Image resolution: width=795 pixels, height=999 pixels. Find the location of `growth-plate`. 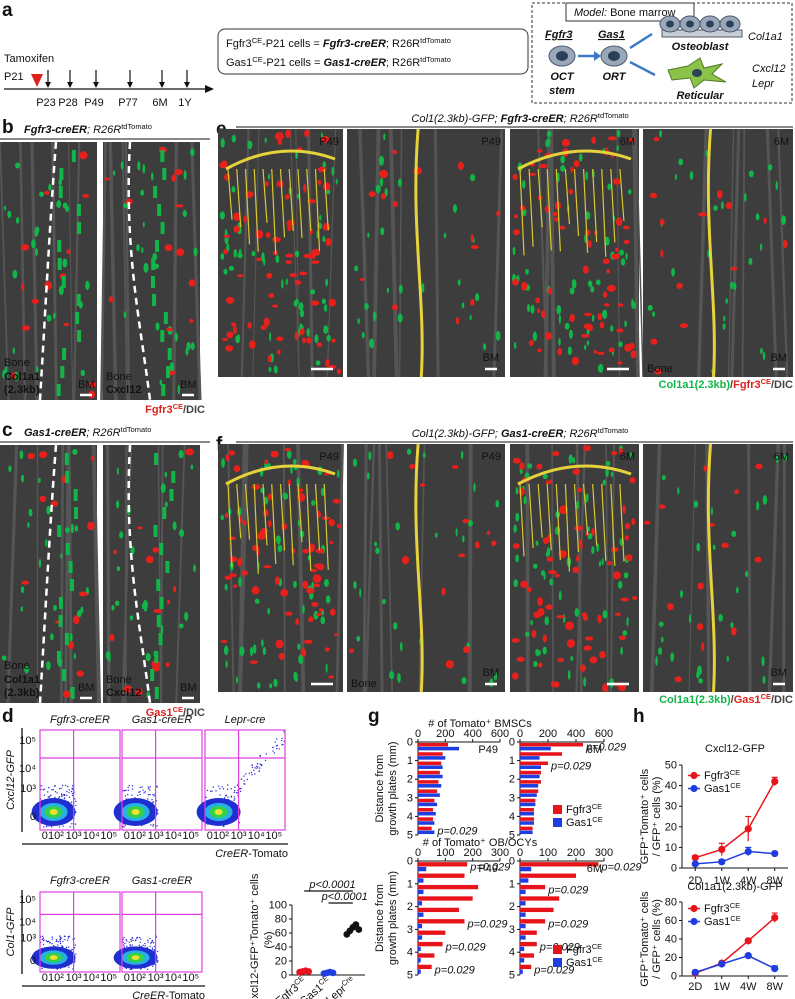

growth-plate is located at coordinates (574, 160).